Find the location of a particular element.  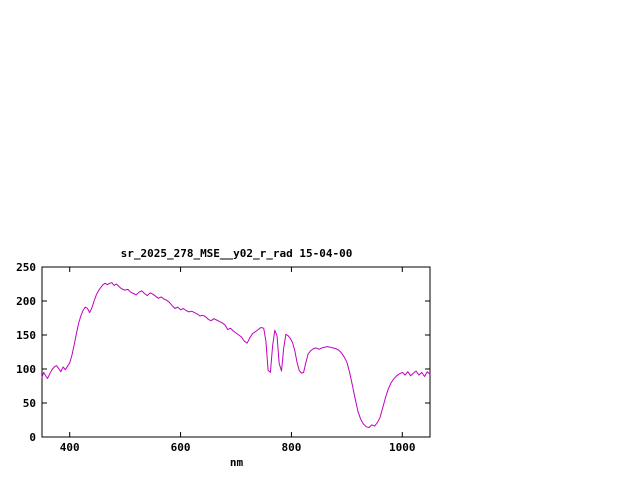

x-tick-label: 800 is located at coordinates (291, 447).